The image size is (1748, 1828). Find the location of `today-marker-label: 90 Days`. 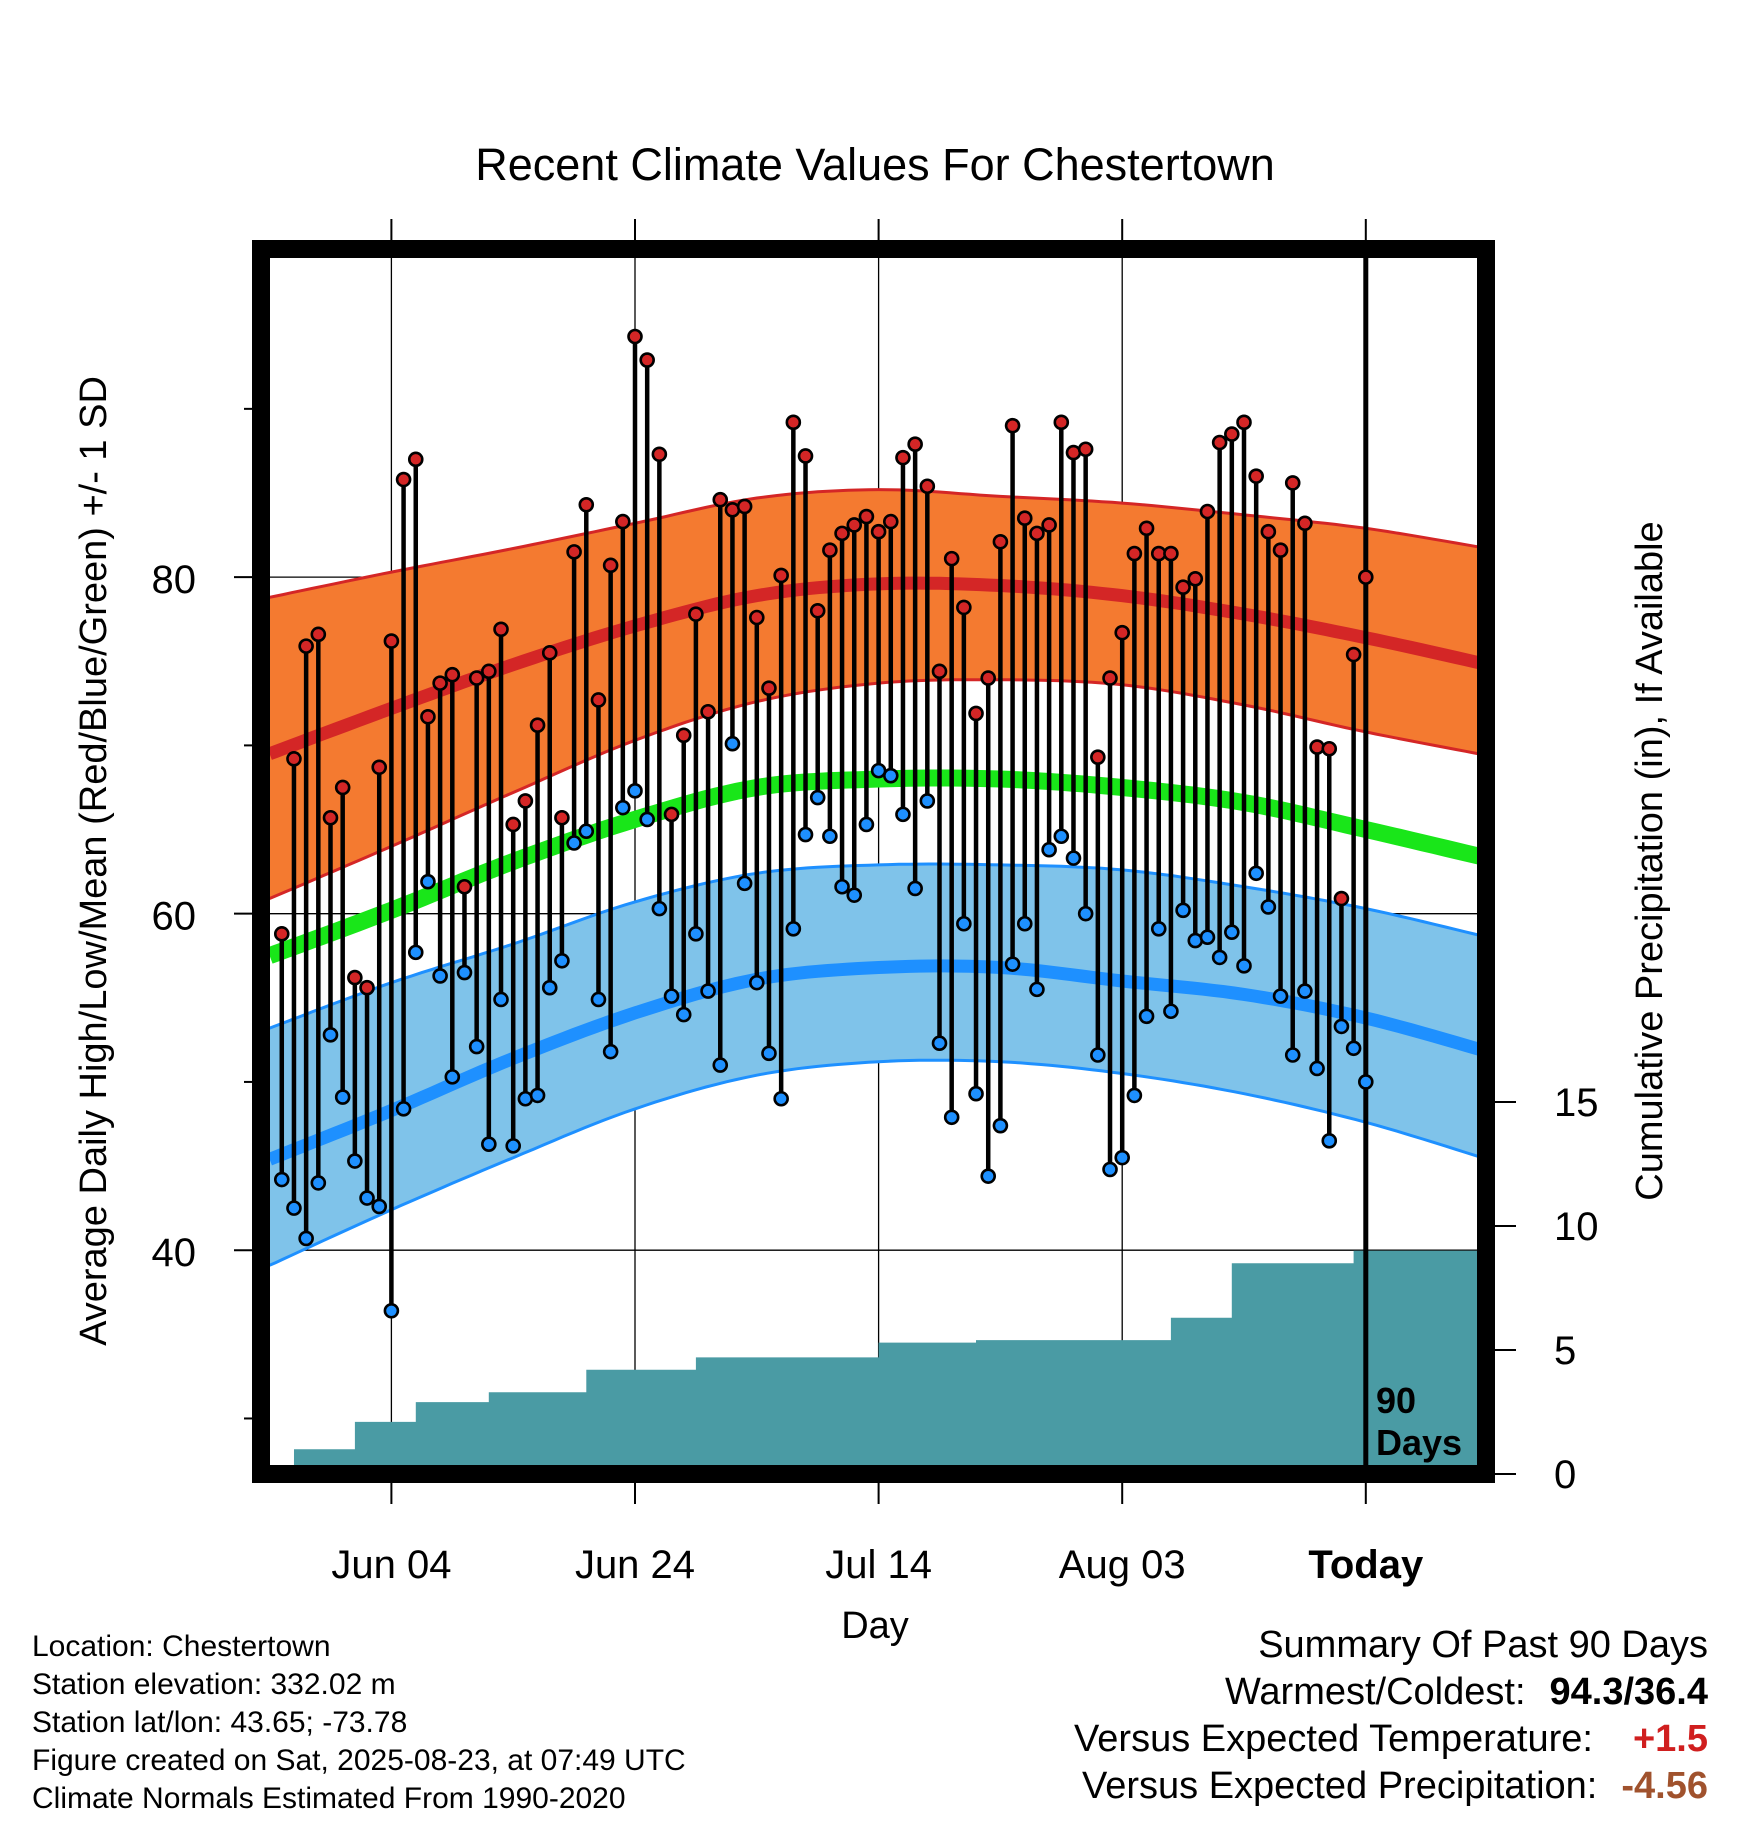

today-marker-label: 90 Days is located at coordinates (1419, 1421).